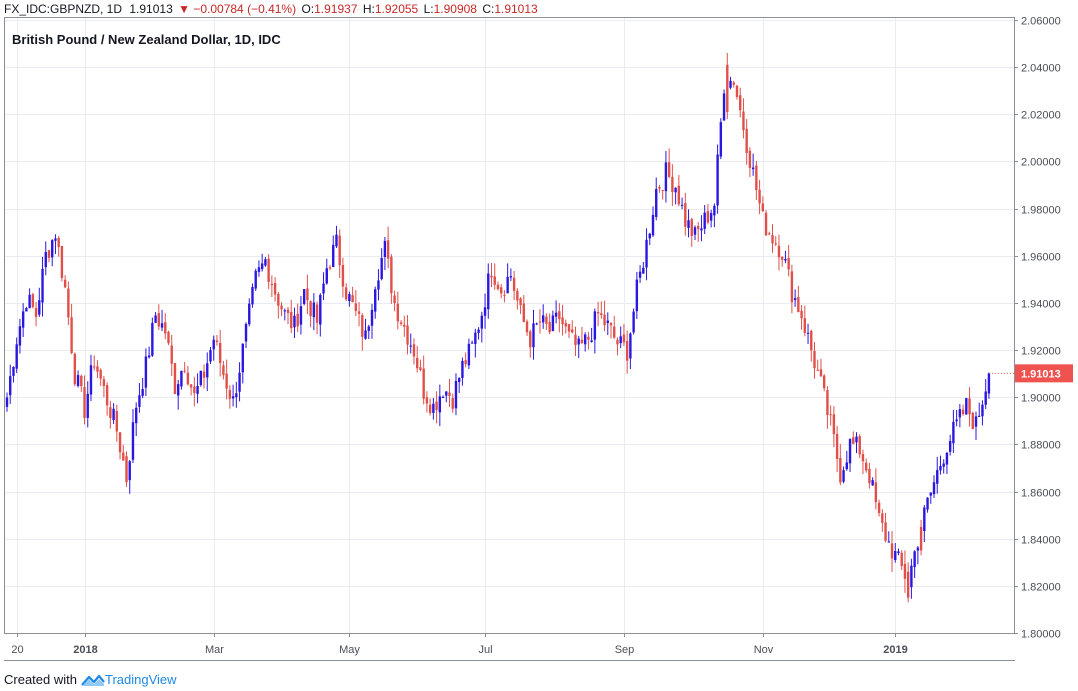 Image resolution: width=1078 pixels, height=691 pixels. I want to click on symbol-name: FX_IDC:GBPNZD, 1D, so click(63, 9).